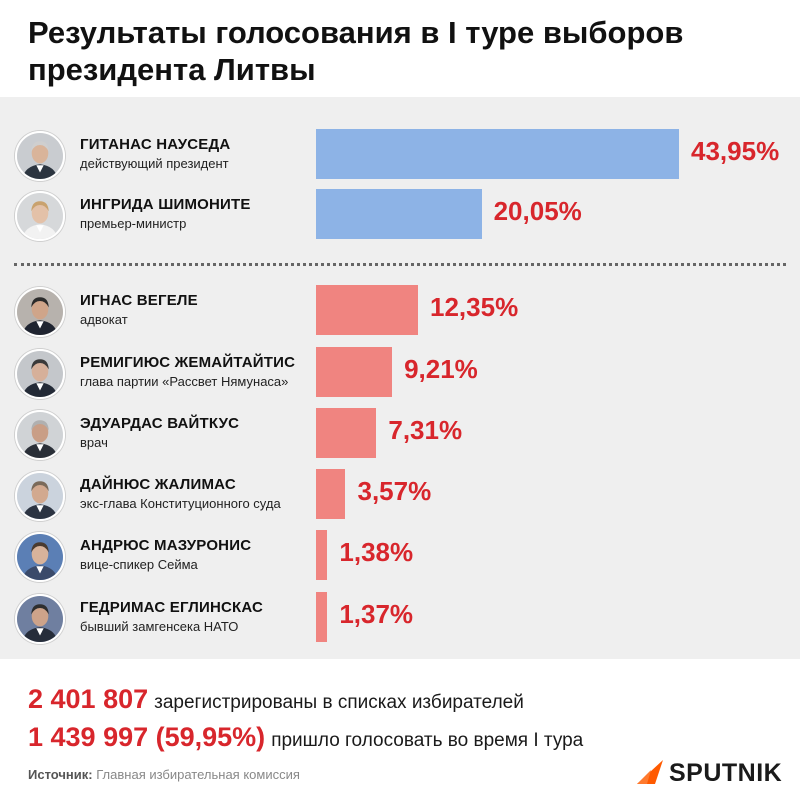  Describe the element at coordinates (735, 151) in the screenshot. I see `data-label: 43,95%` at that location.